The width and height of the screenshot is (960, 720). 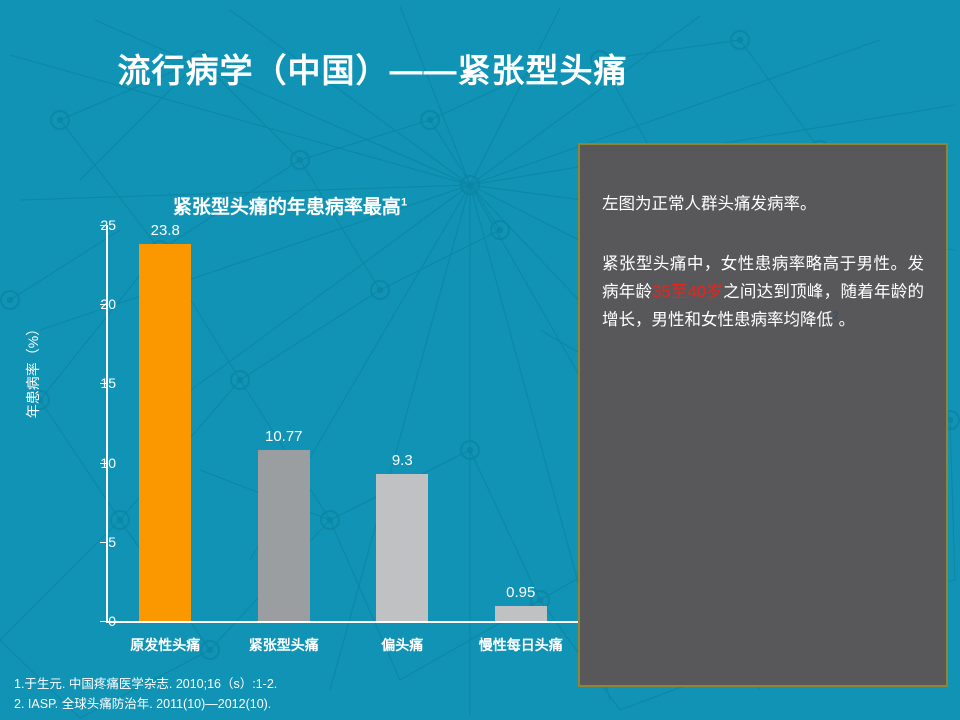 I want to click on footnote-1: 1.于生元. 中国疼痛医学杂志. 2010;16（s）:1-2., so click(x=146, y=684).